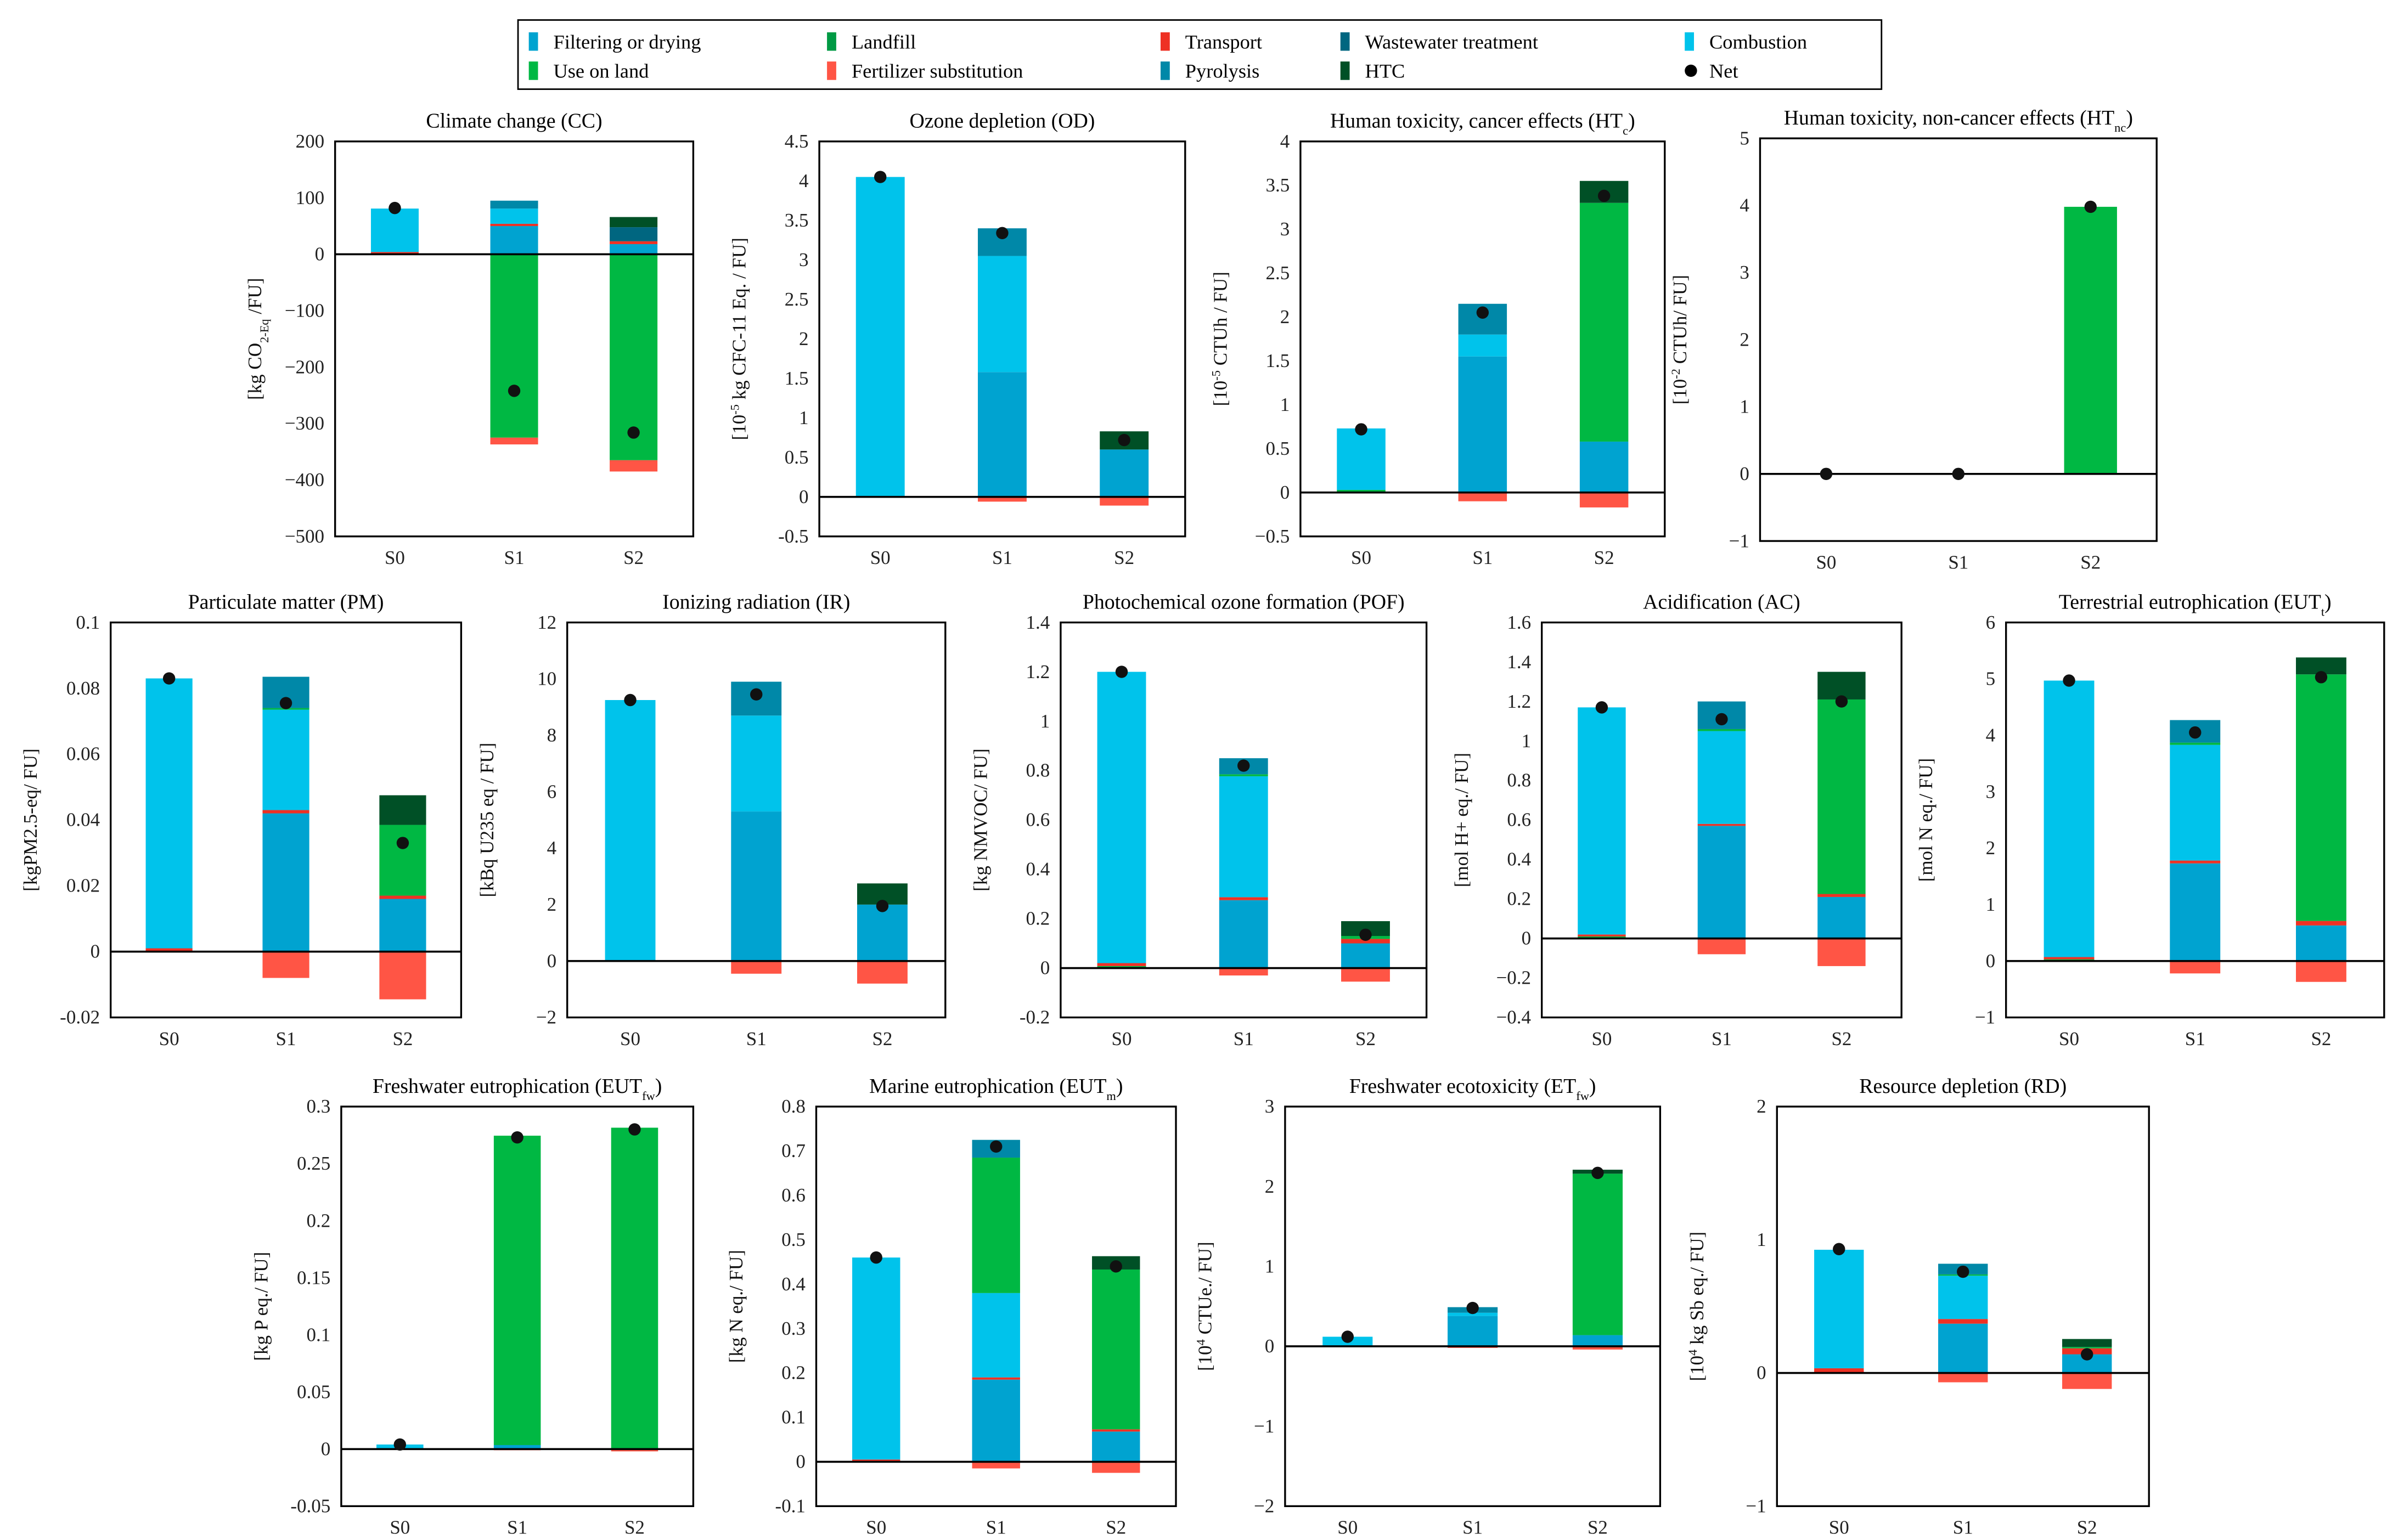  I want to click on legend-label: Wastewater treatment, so click(1451, 42).